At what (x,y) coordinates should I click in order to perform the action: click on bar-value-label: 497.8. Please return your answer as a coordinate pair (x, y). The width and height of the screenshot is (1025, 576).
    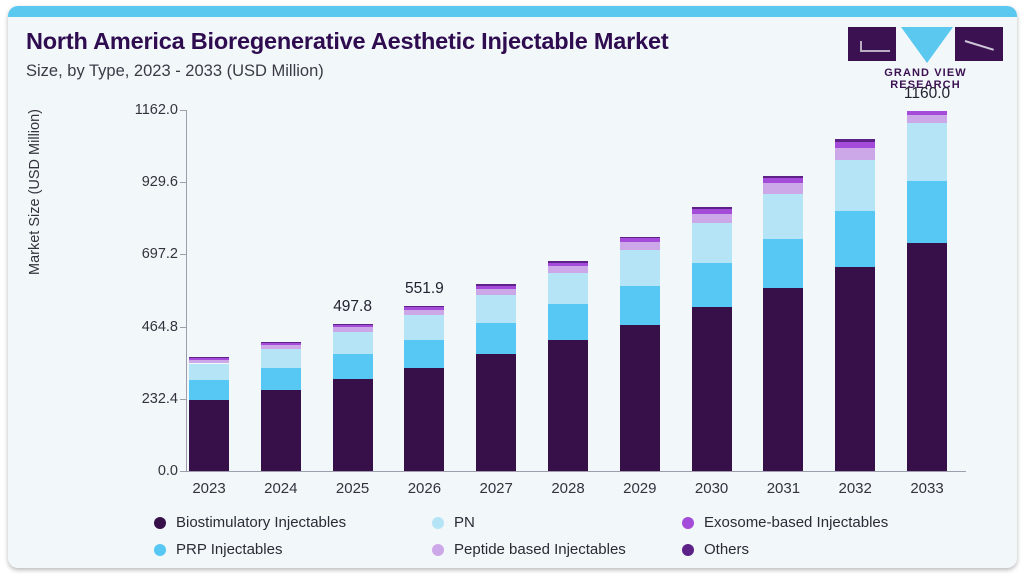
    Looking at the image, I should click on (352, 307).